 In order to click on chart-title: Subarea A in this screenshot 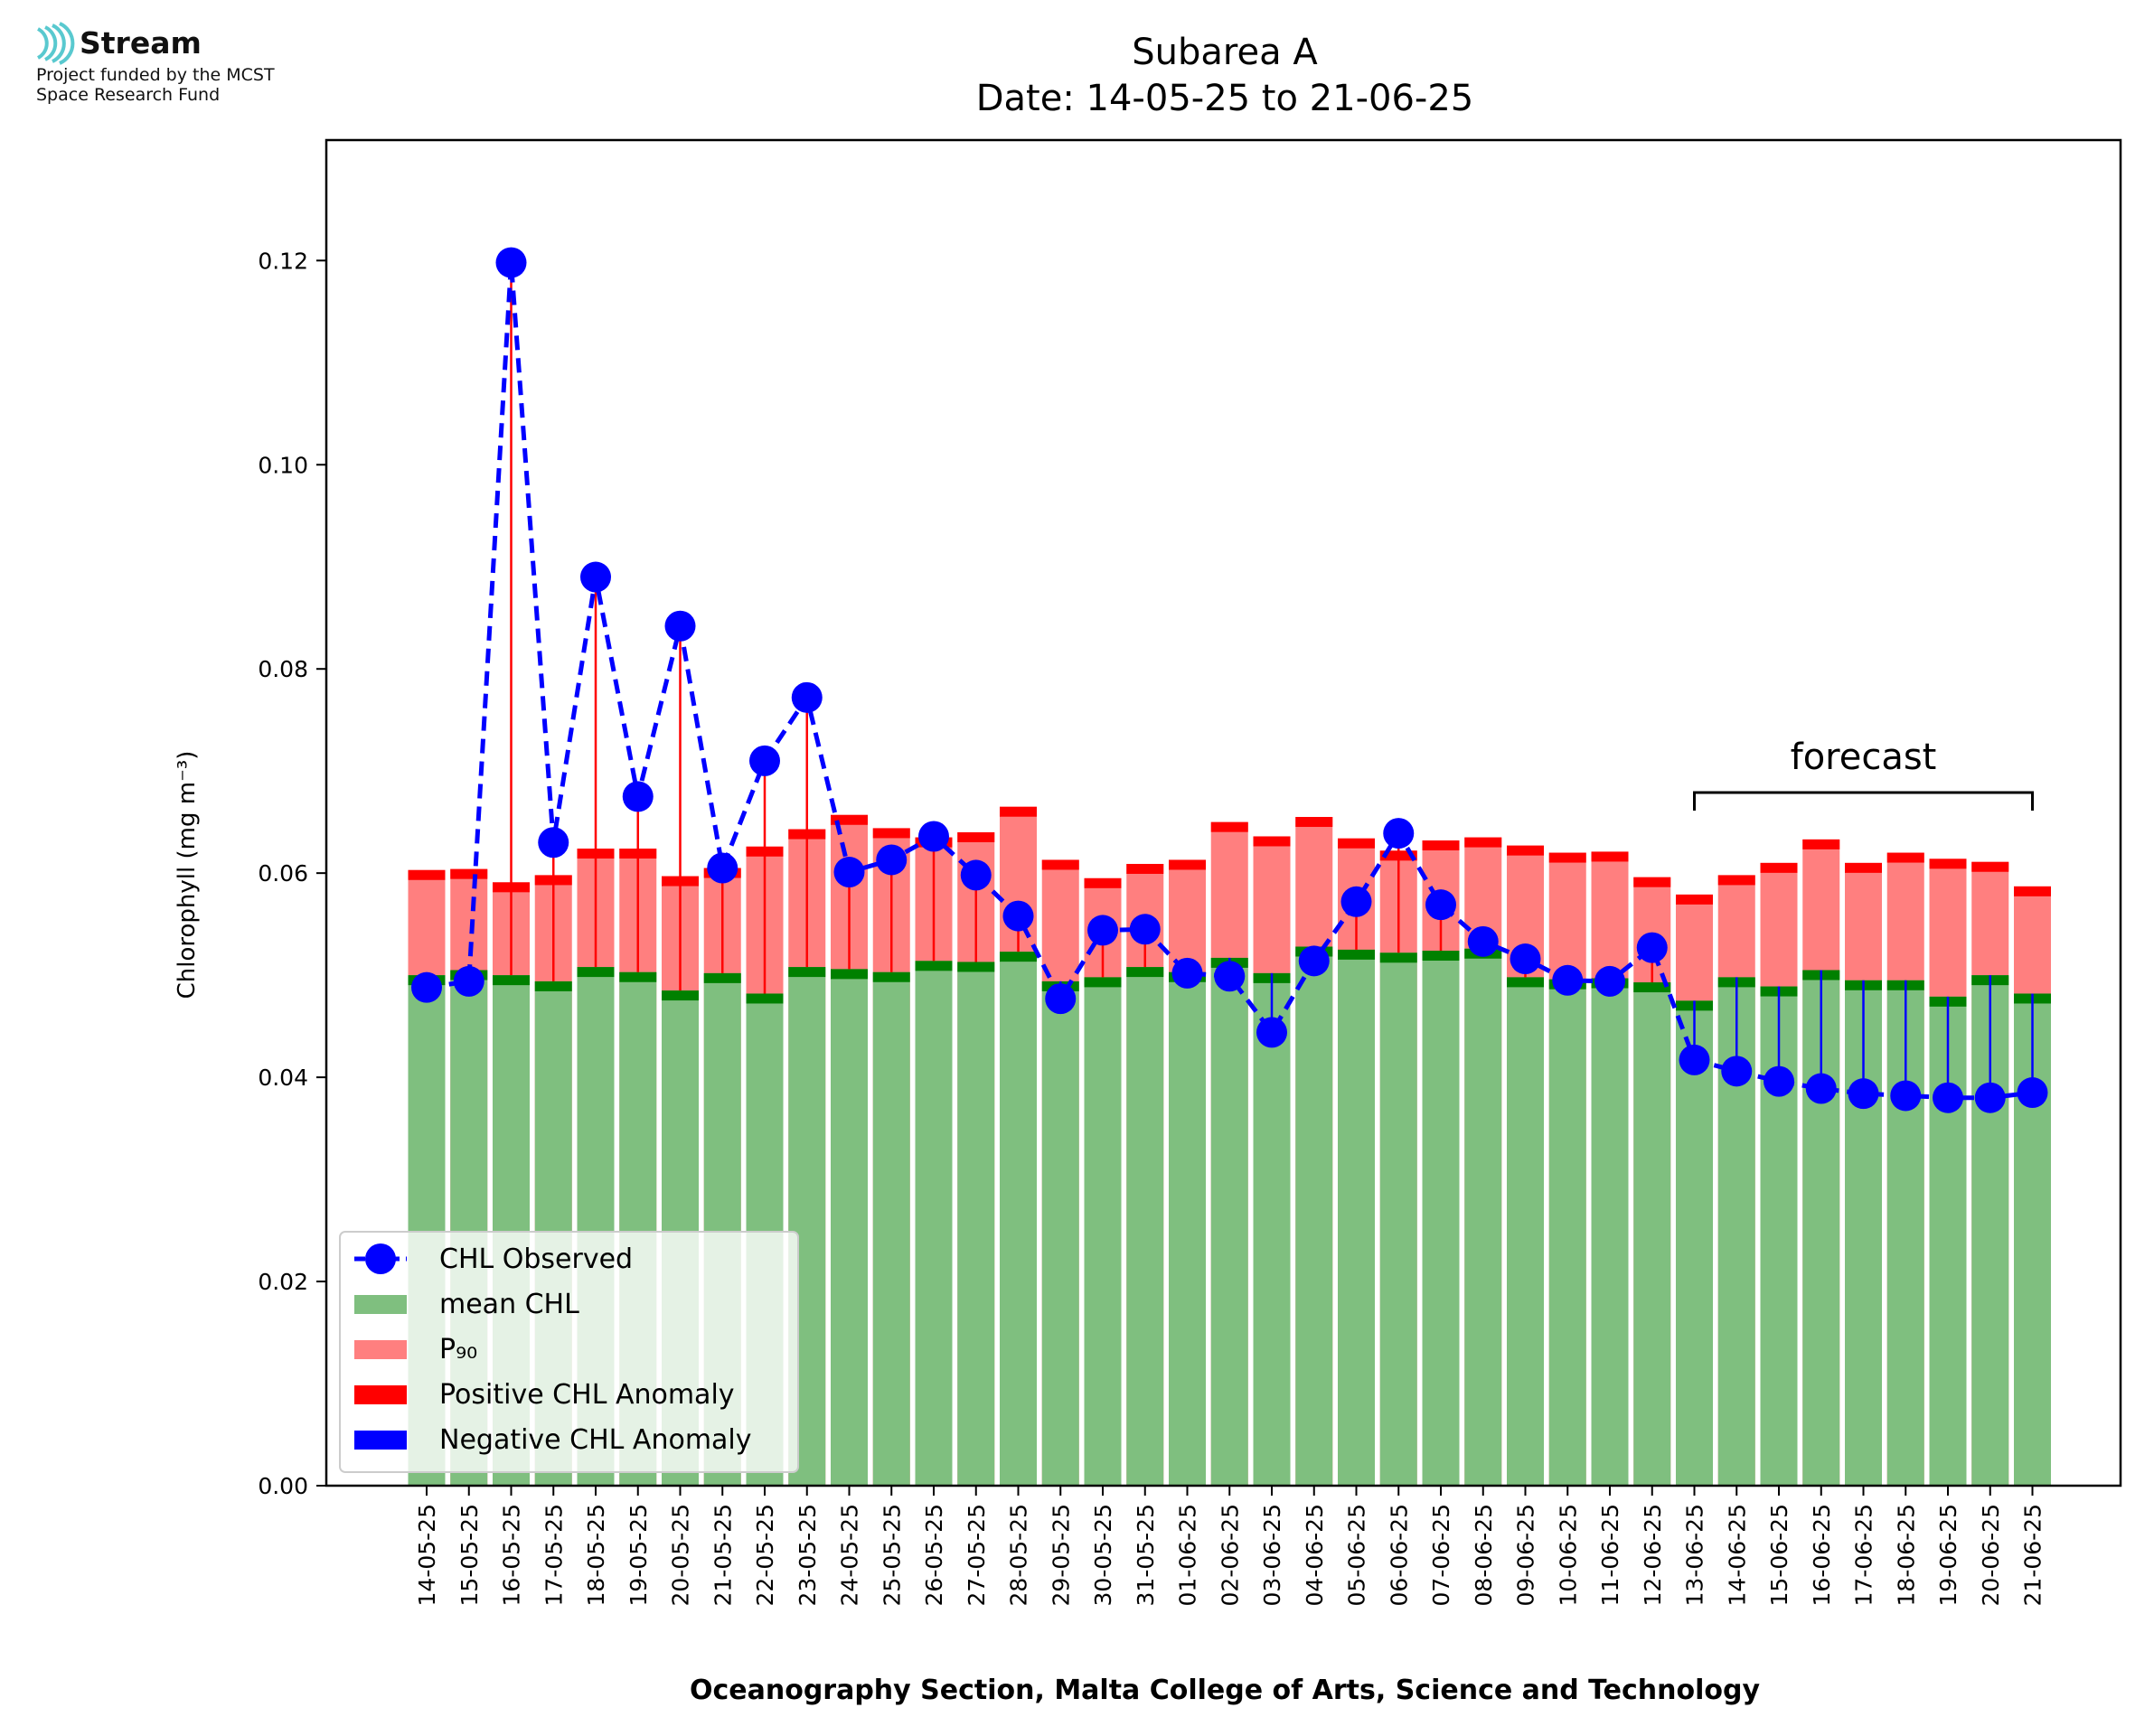, I will do `click(1225, 53)`.